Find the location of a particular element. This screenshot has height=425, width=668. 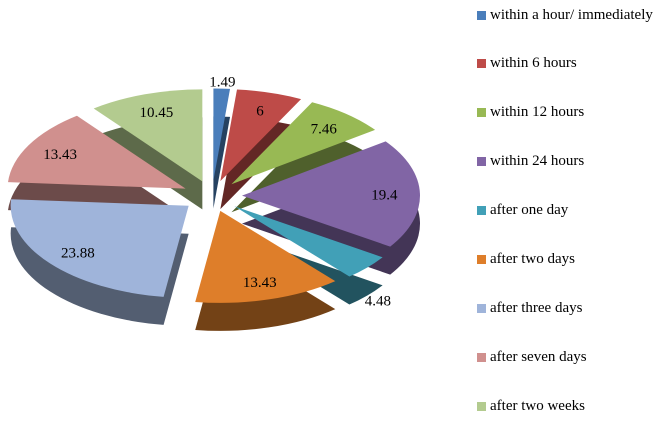

legend-label: after two days is located at coordinates (532, 258).